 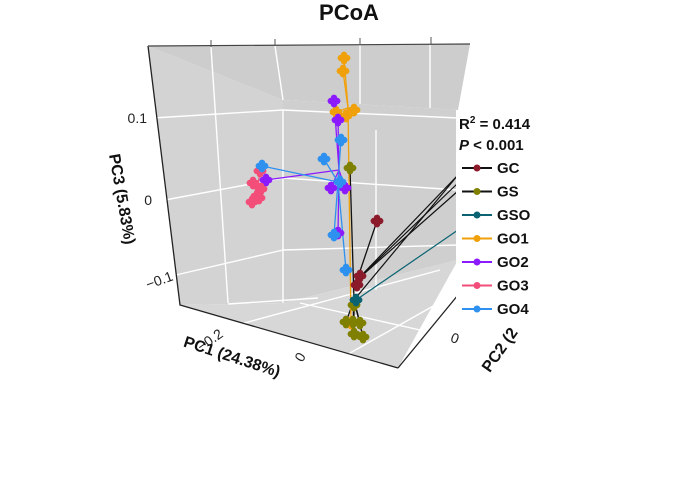 I want to click on data-point-go3, so click(x=259, y=198).